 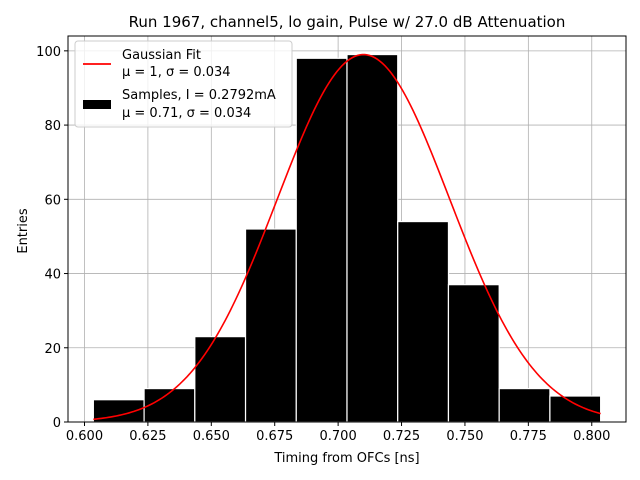 What do you see at coordinates (211, 436) in the screenshot?
I see `x-tick-label: 0.650` at bounding box center [211, 436].